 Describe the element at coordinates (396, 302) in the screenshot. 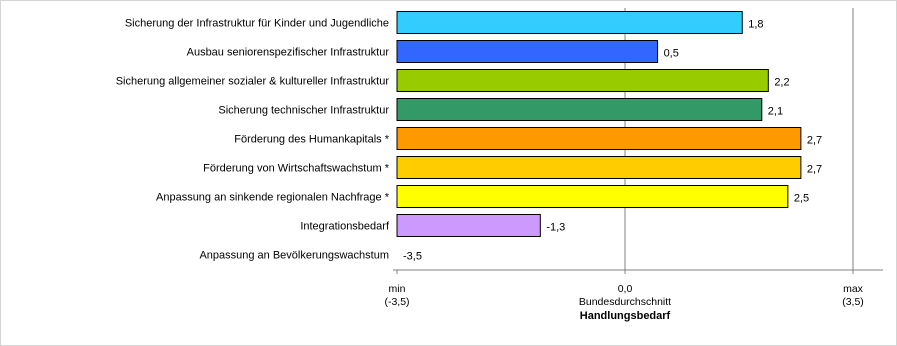

I see `x-tick-label-1-line2: (-3,5)` at that location.